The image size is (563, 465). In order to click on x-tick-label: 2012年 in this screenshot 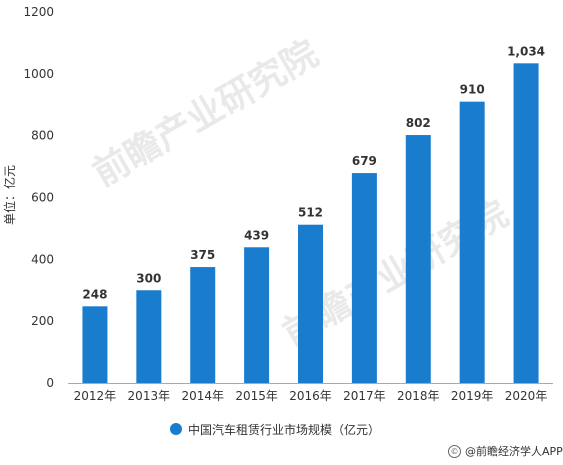, I will do `click(95, 396)`.